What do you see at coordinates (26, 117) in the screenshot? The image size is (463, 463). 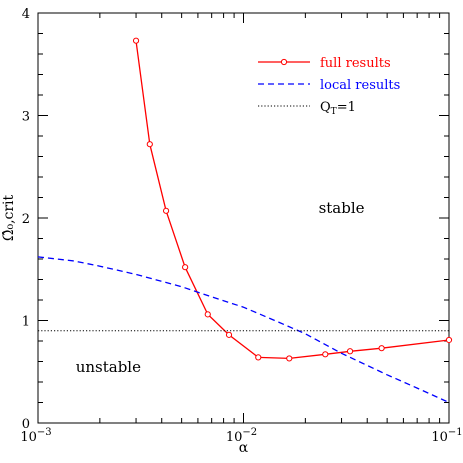 I see `y-tick-label: 3` at bounding box center [26, 117].